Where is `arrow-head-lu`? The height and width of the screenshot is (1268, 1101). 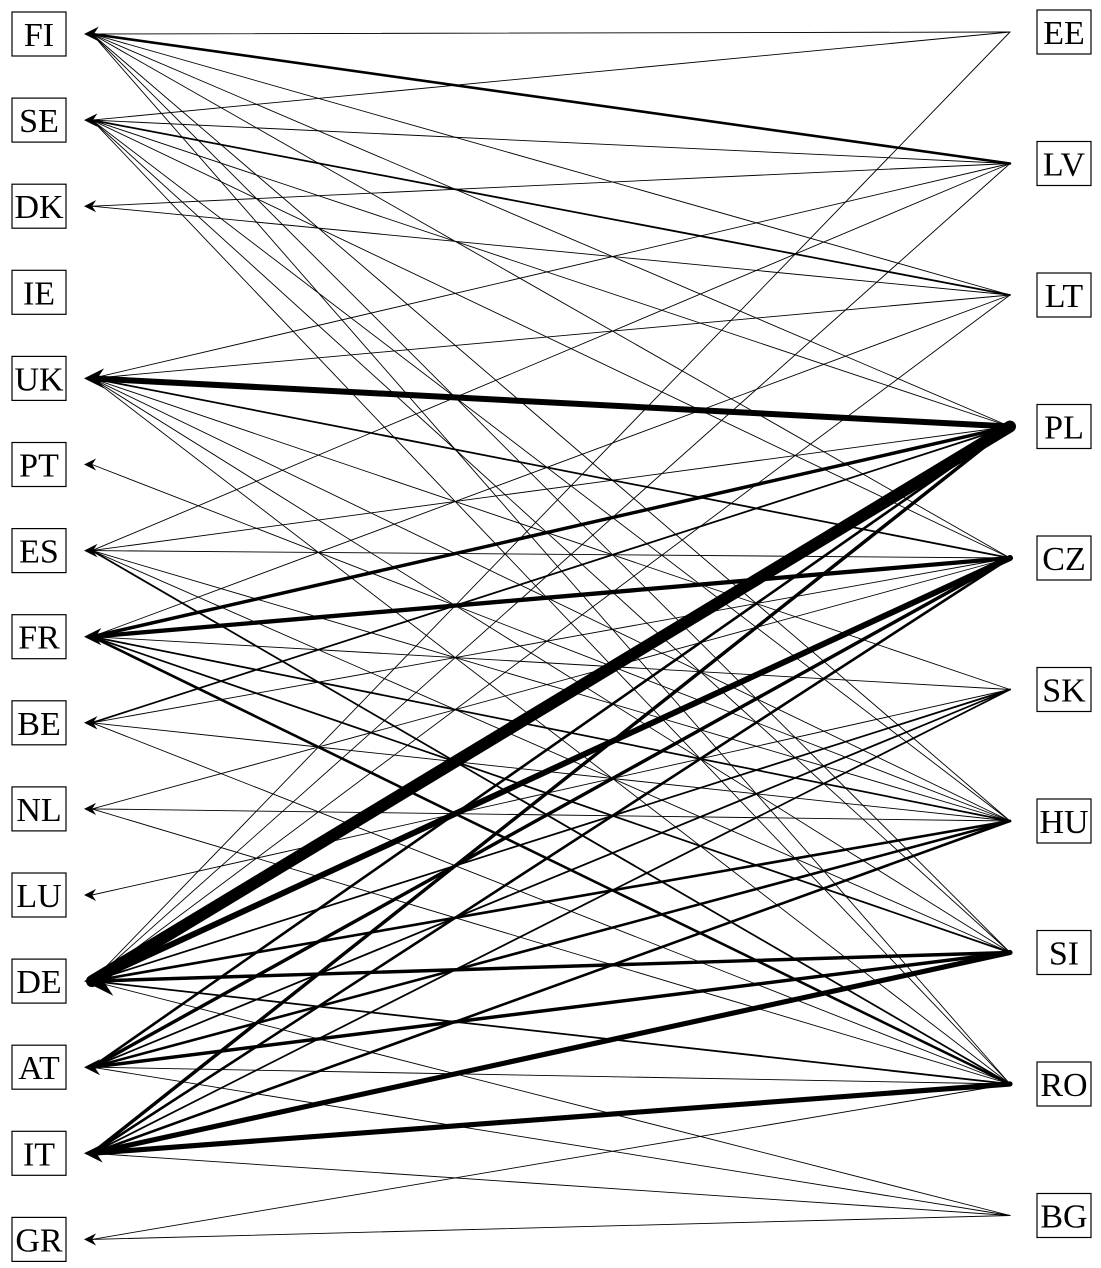 arrow-head-lu is located at coordinates (90, 895).